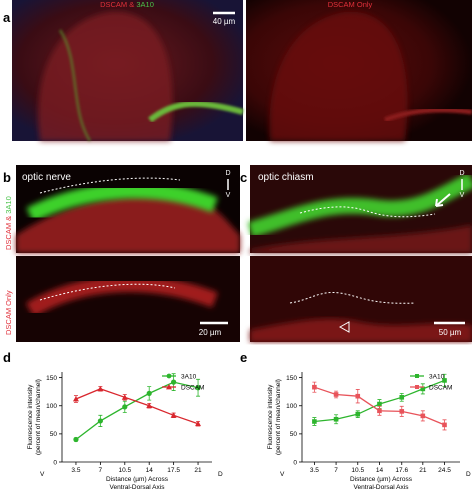  What do you see at coordinates (46, 177) in the screenshot?
I see `region-title: optic nerve` at bounding box center [46, 177].